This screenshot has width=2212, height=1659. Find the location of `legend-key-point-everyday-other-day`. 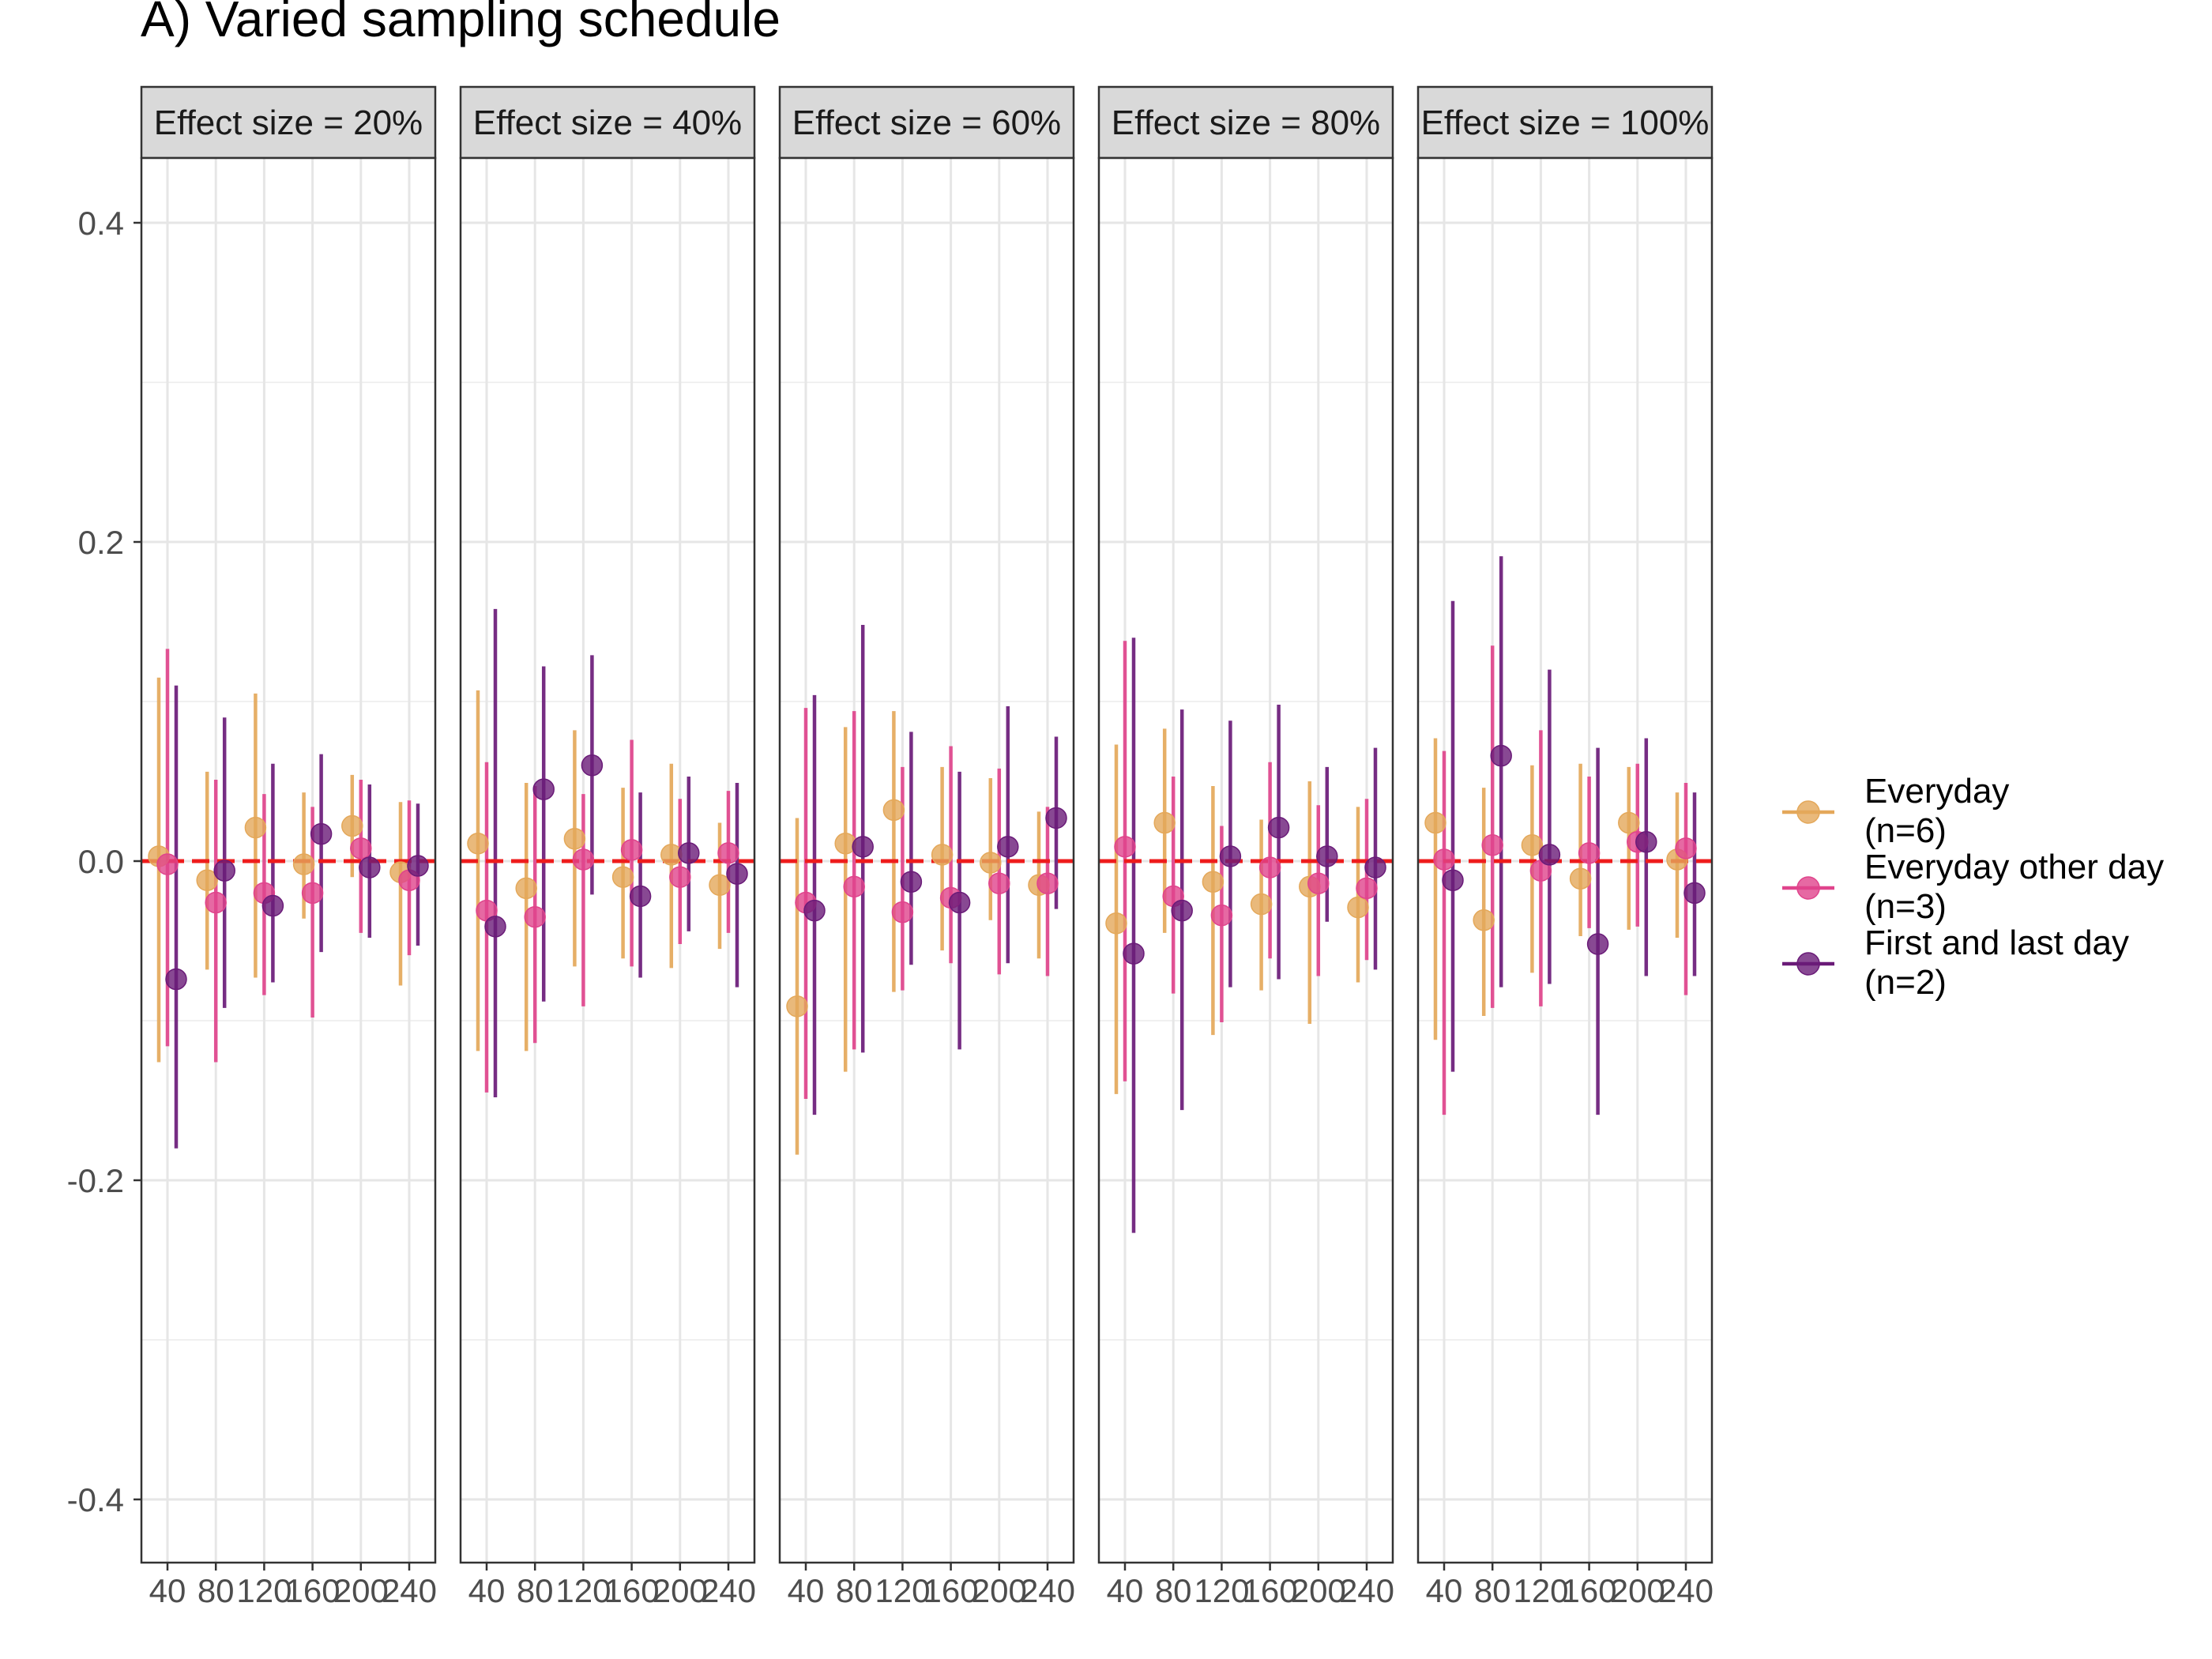

legend-key-point-everyday-other-day is located at coordinates (1808, 888).